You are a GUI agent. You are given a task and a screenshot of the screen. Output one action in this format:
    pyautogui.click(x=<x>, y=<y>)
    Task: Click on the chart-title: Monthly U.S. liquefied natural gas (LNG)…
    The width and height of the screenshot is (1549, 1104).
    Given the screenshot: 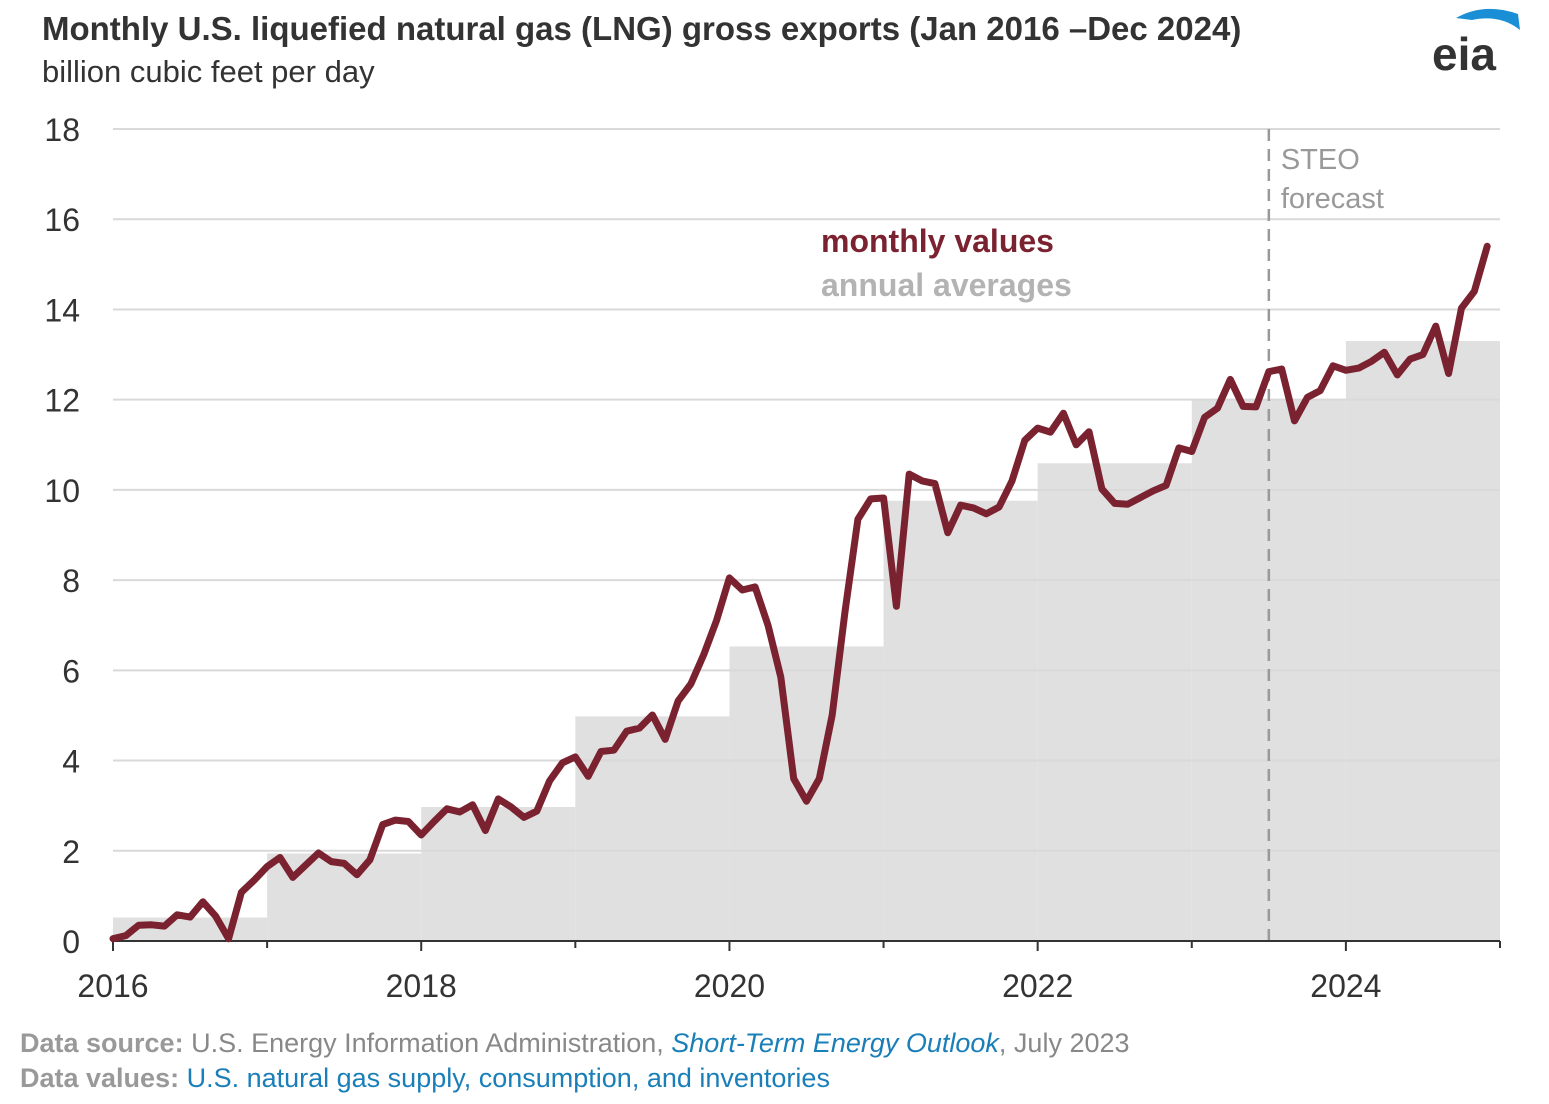 What is the action you would take?
    pyautogui.click(x=642, y=28)
    